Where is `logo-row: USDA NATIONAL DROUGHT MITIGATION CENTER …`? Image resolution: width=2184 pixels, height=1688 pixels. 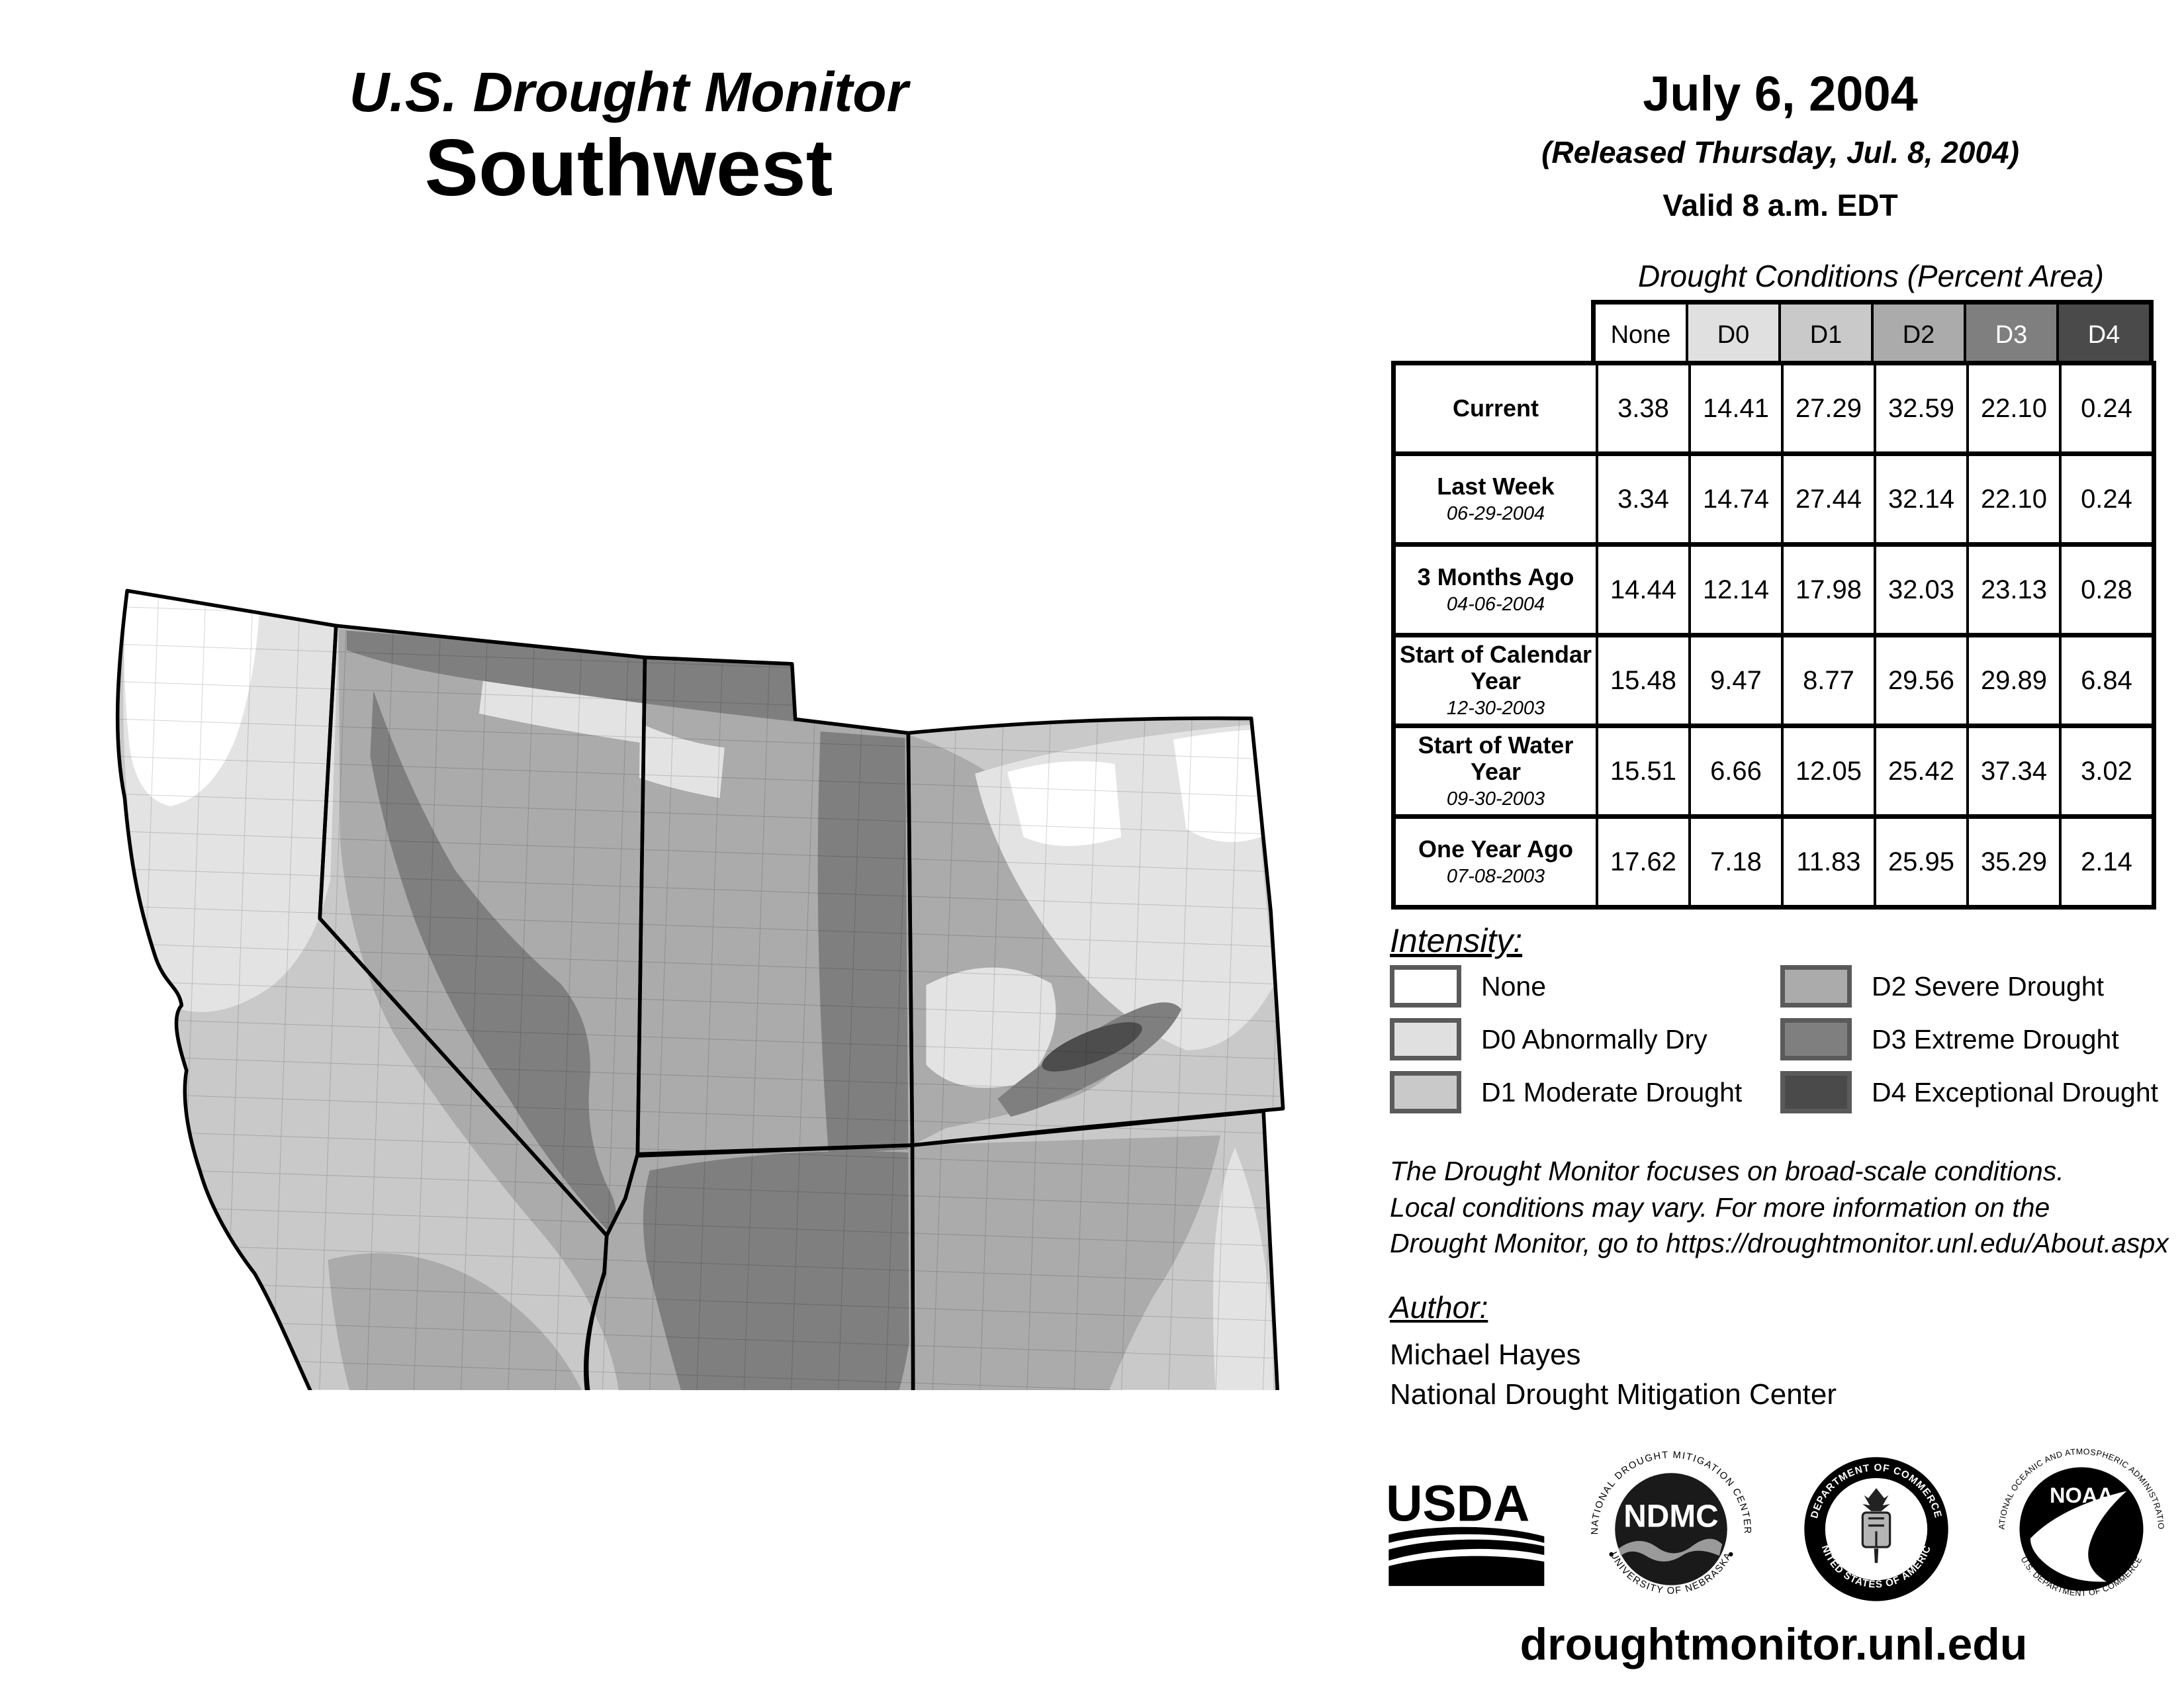
logo-row: USDA NATIONAL DROUGHT MITIGATION CENTER … is located at coordinates (1773, 1529).